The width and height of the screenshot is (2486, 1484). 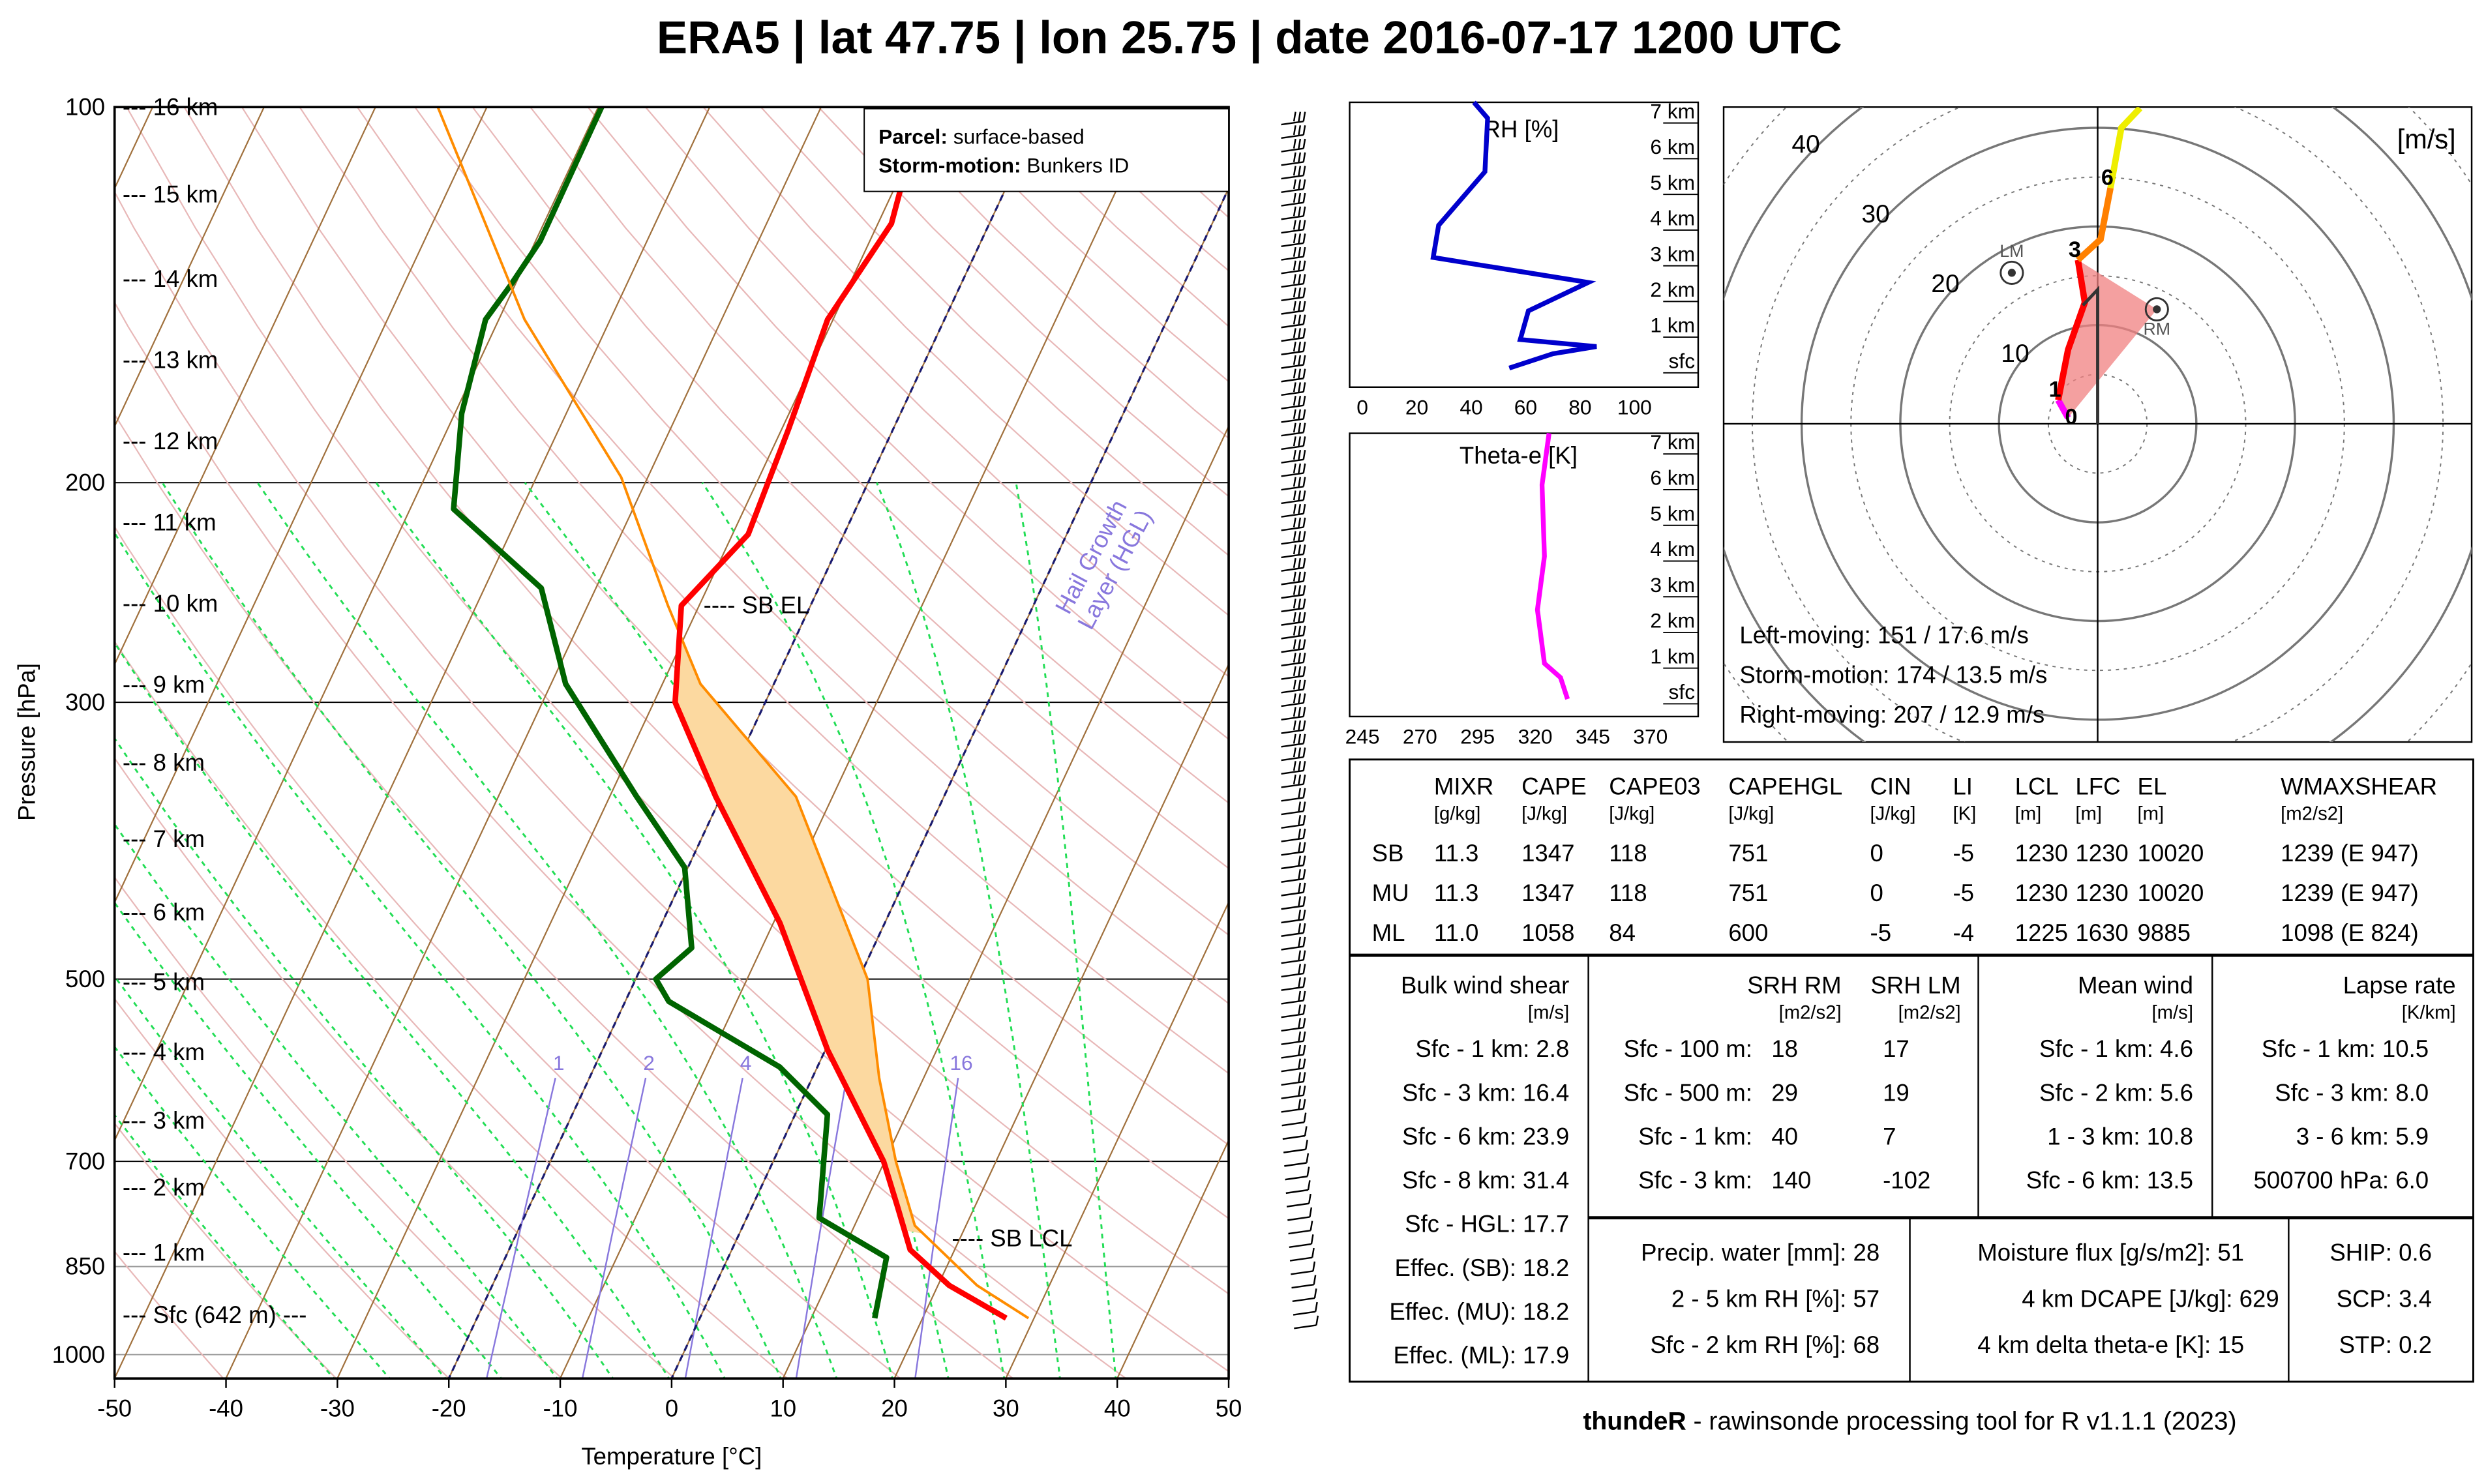 I want to click on lapse-rate-row: 500700 hPa: 6.0, so click(x=2341, y=1180).